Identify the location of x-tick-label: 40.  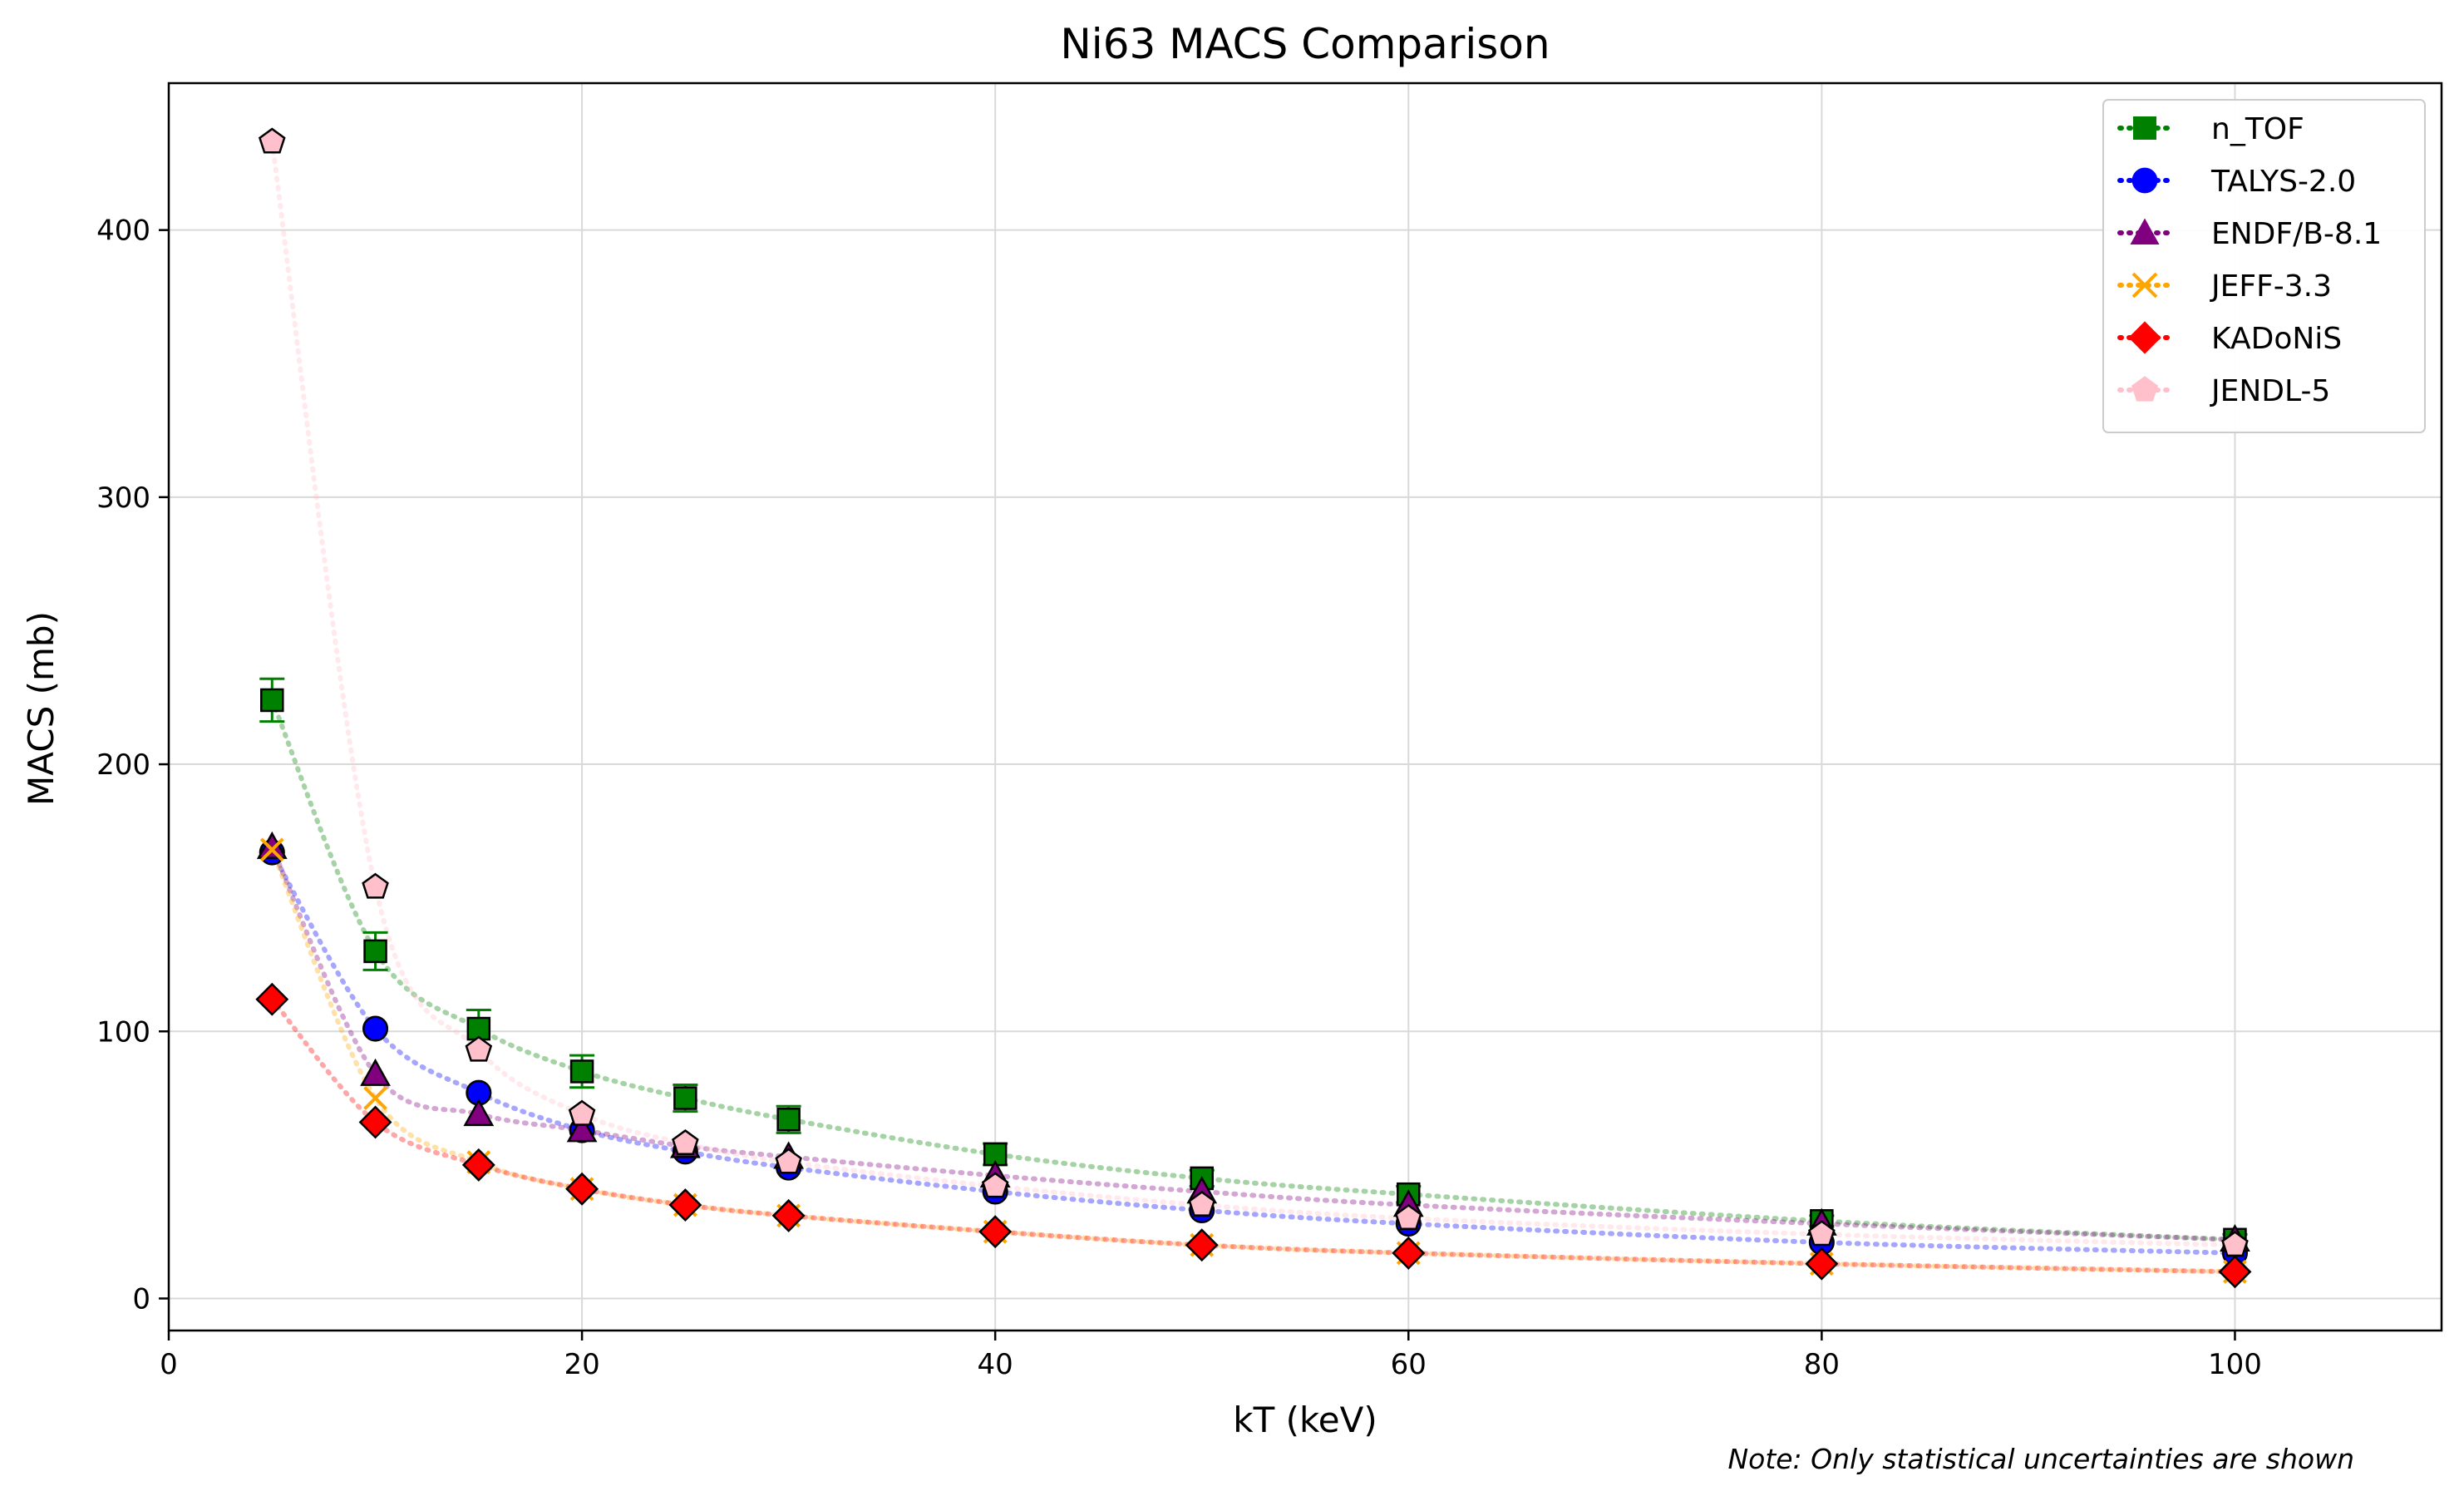
(995, 1364).